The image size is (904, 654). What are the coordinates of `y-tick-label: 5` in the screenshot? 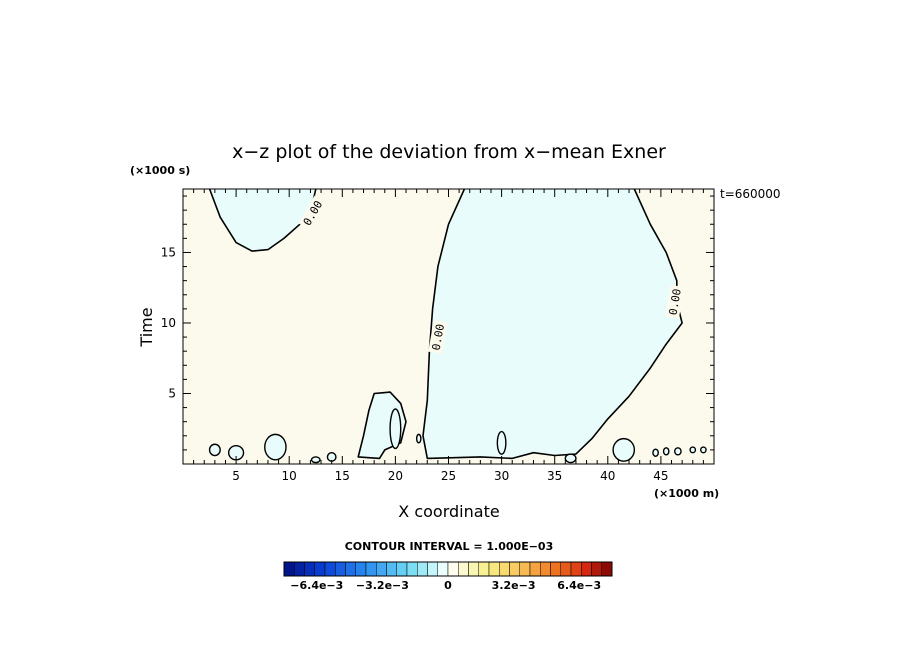 It's located at (172, 393).